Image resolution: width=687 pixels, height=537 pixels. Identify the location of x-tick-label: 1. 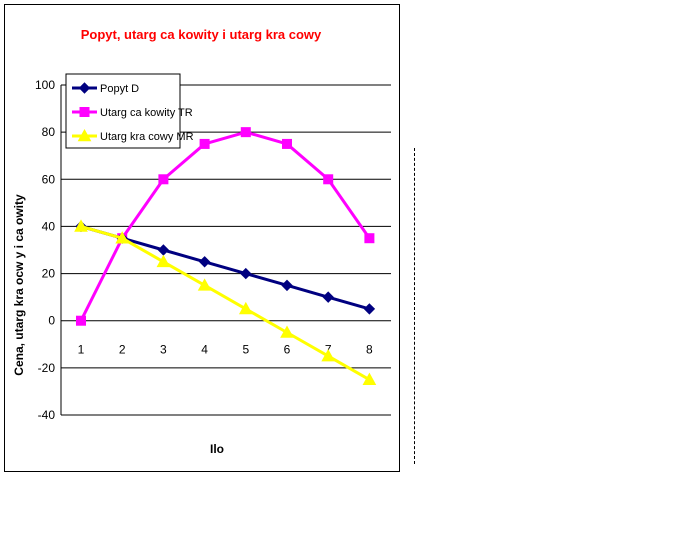
(81, 350).